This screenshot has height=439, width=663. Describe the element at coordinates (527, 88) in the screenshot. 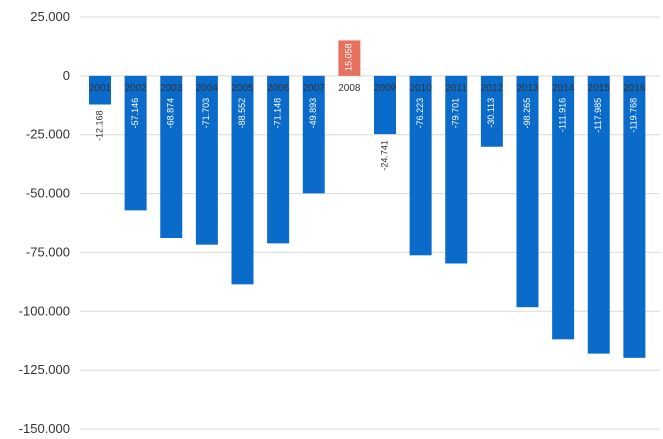

I see `x-tick-label: 2013` at that location.